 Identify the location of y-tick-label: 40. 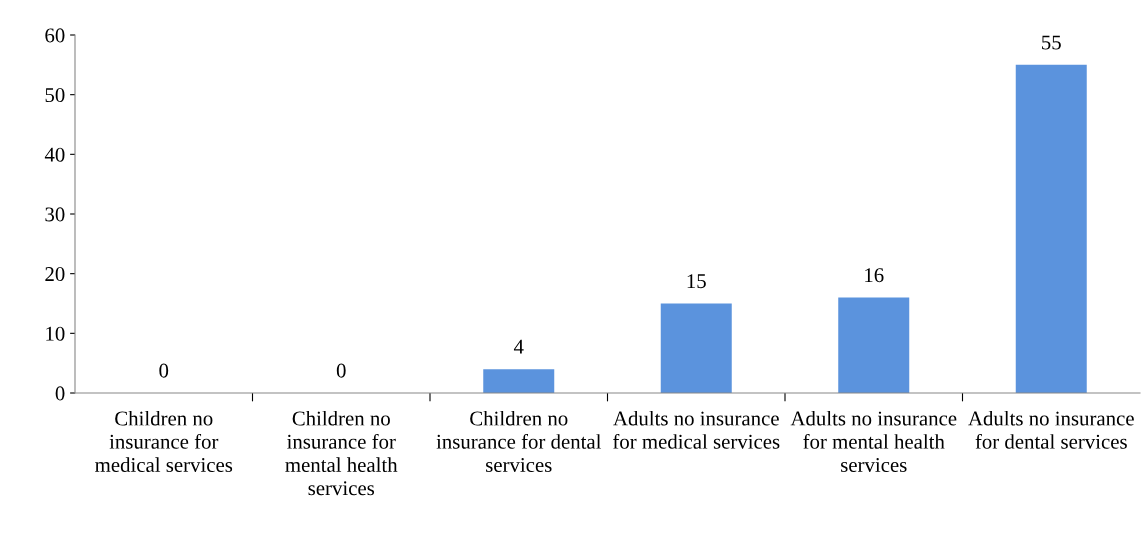
(54, 154).